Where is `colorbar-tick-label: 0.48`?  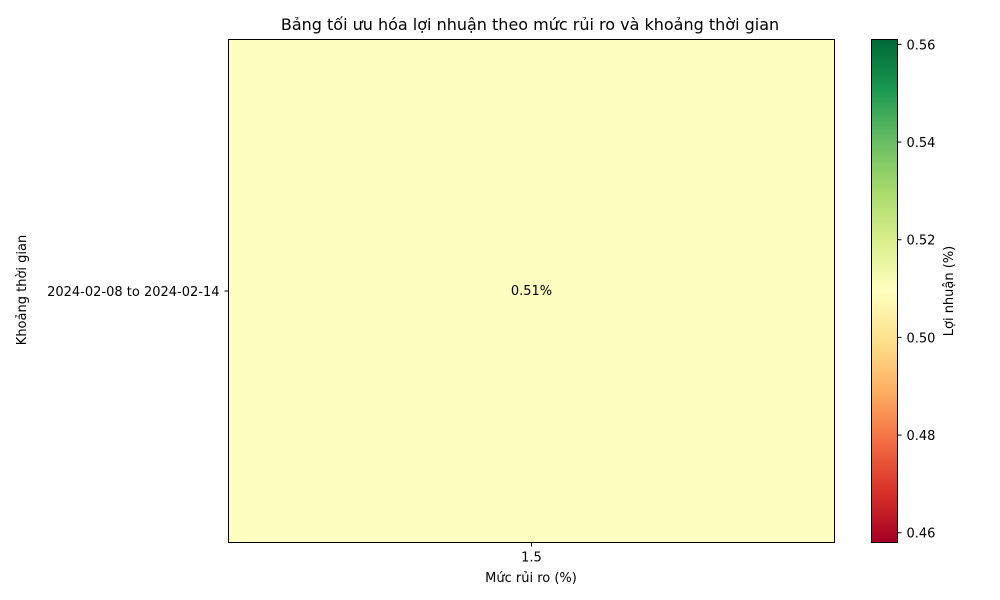 colorbar-tick-label: 0.48 is located at coordinates (921, 436).